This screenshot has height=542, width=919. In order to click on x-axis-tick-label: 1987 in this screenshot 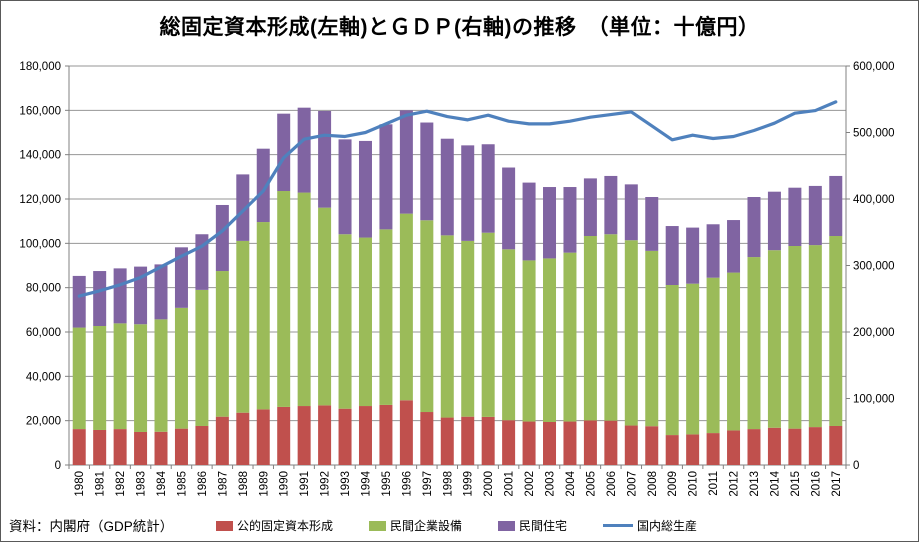, I will do `click(223, 484)`.